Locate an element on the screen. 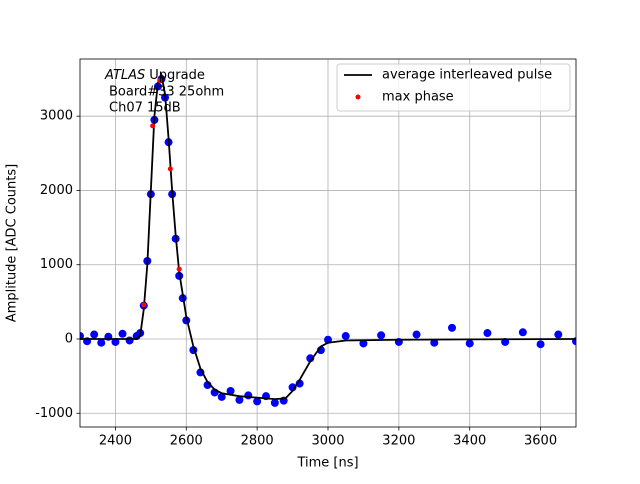  x-tick-label: 2400 is located at coordinates (115, 441).